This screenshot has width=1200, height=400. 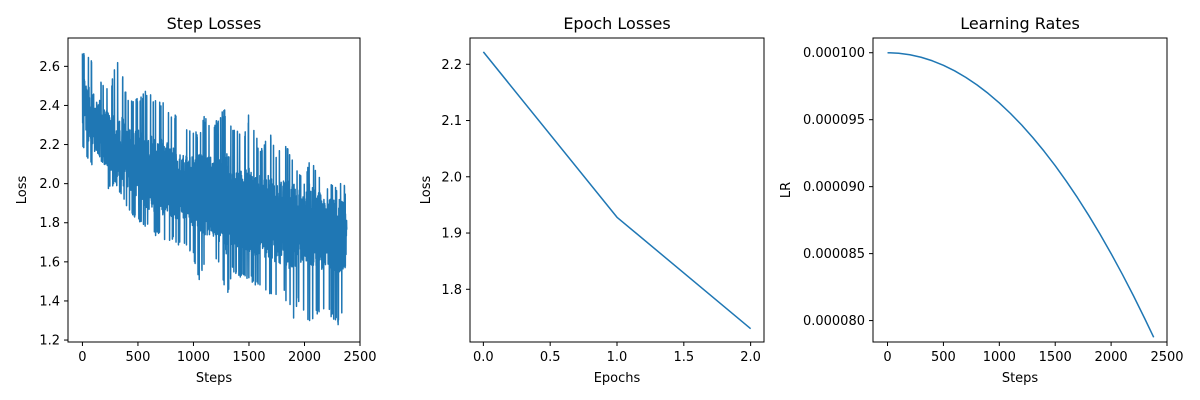 I want to click on y-tick-label: 0.000100, so click(x=834, y=53).